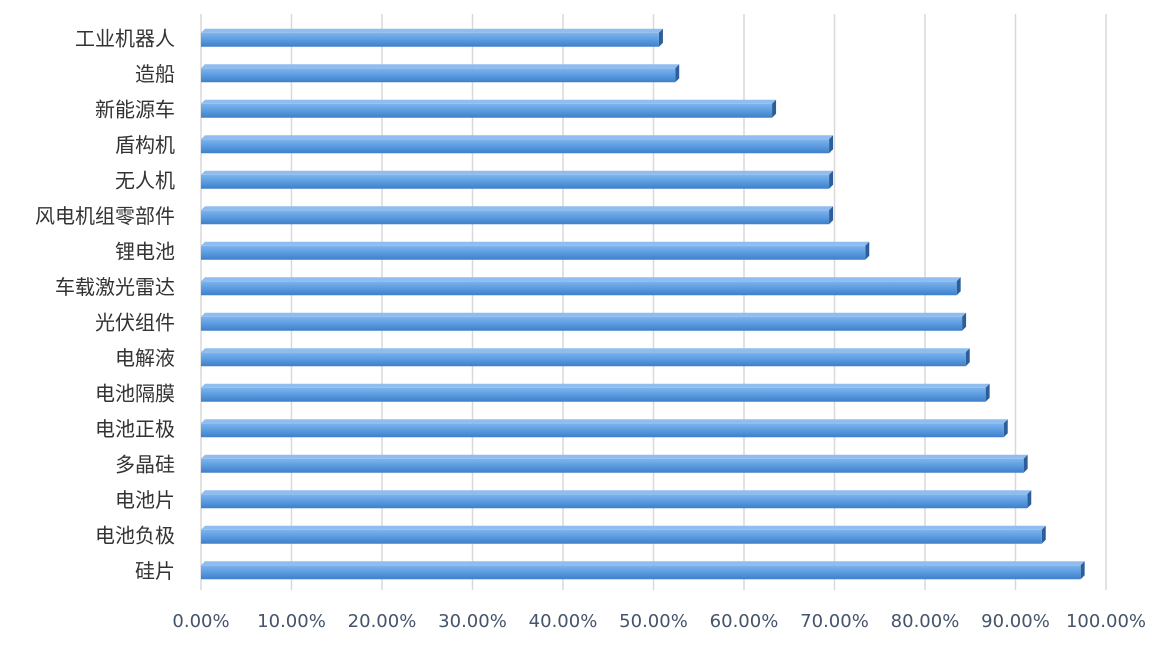  Describe the element at coordinates (291, 621) in the screenshot. I see `x-tick-label: 10.00%` at that location.